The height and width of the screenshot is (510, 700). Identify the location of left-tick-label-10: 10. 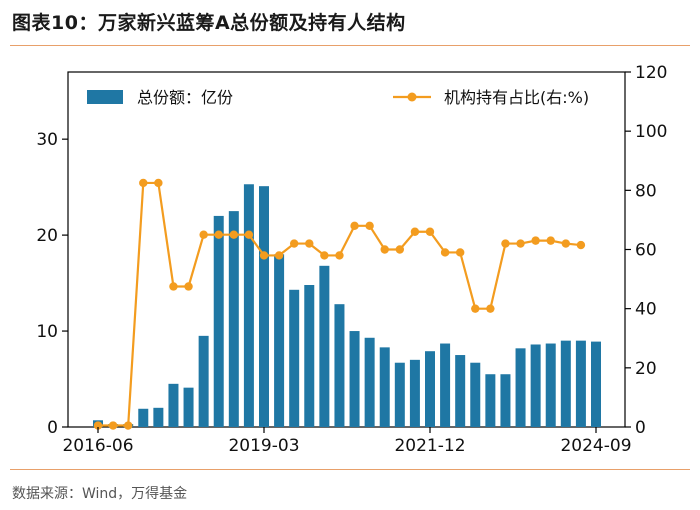
(47, 332).